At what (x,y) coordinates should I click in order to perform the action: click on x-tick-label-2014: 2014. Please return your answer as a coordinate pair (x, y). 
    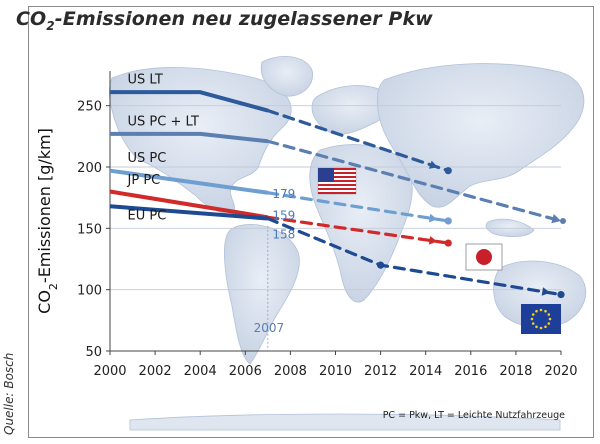
    Looking at the image, I should click on (425, 371).